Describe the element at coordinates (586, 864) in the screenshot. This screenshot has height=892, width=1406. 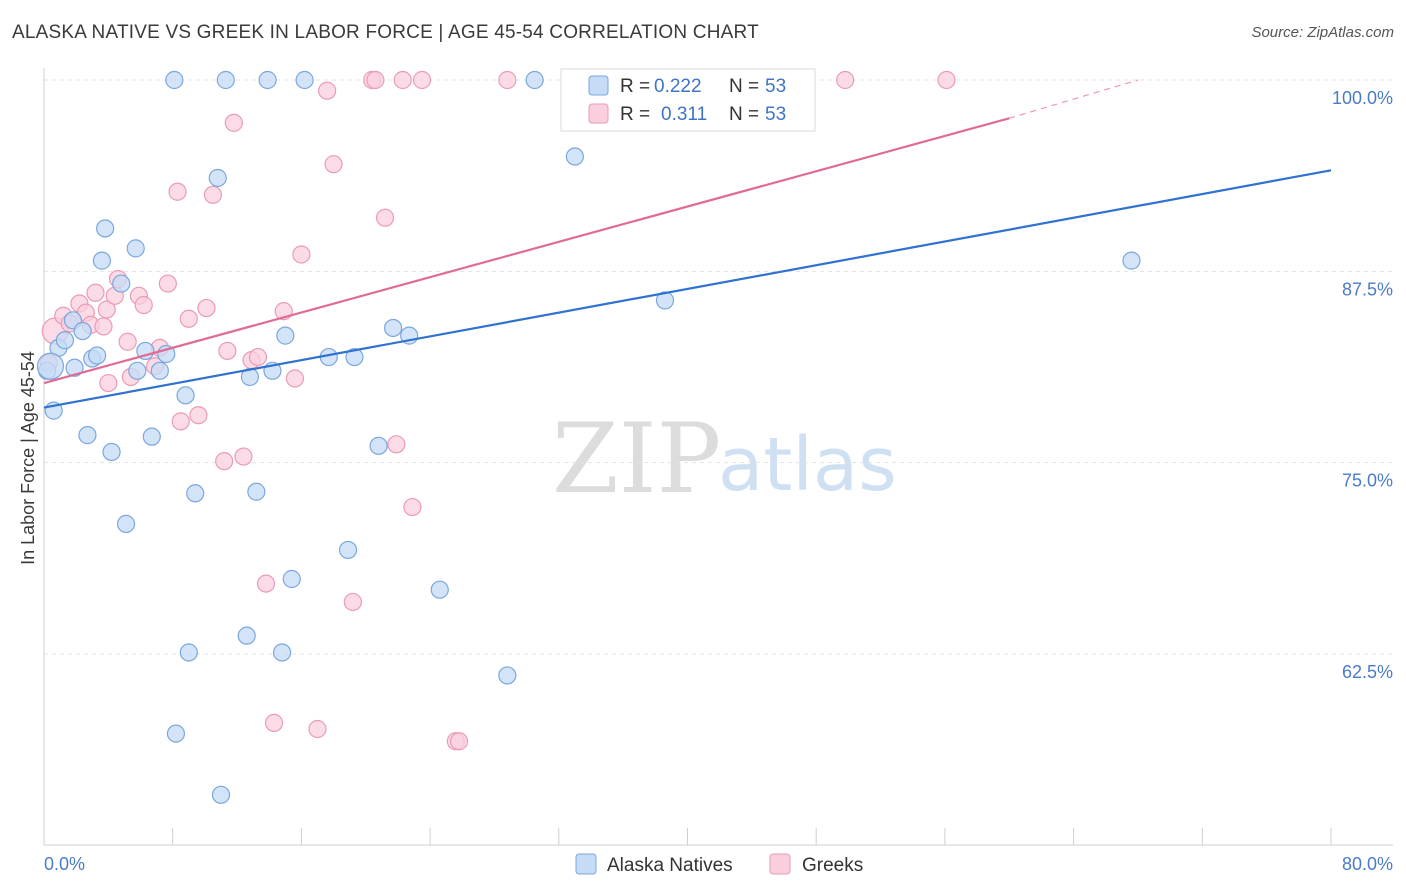
I see `bottom-legend-swatch-alaska` at that location.